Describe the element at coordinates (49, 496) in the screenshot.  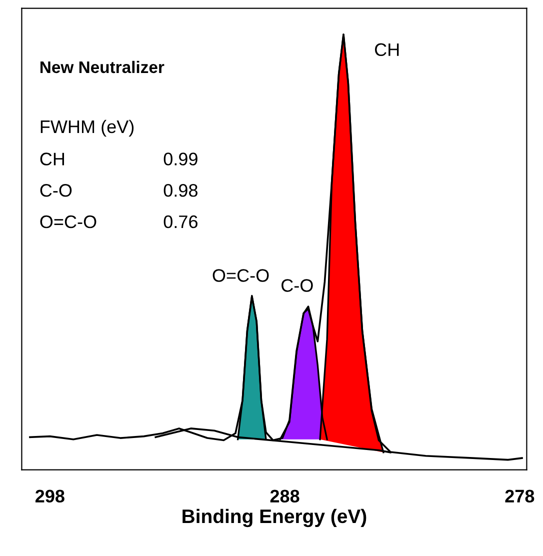
I see `x-tick-label: 298` at that location.